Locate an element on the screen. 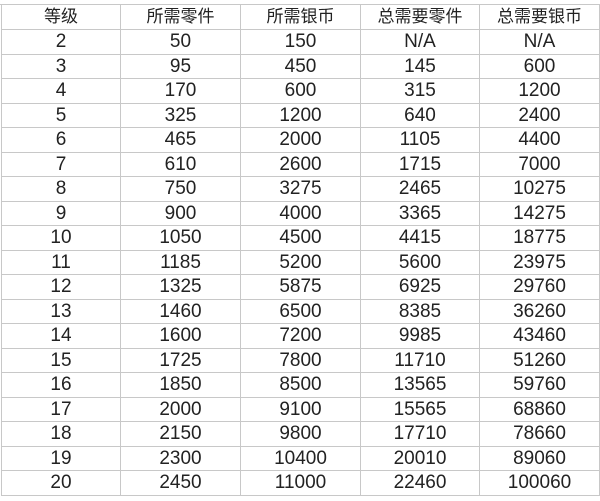 Image resolution: width=600 pixels, height=501 pixels. cell-total-silver: 59760 is located at coordinates (539, 385).